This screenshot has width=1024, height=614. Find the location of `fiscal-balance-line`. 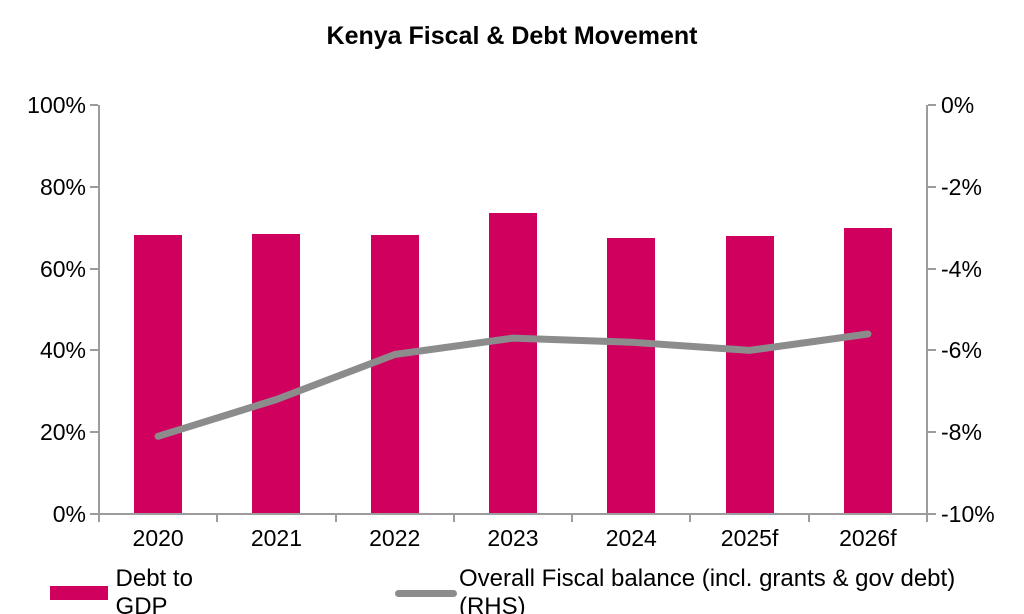

fiscal-balance-line is located at coordinates (513, 385).